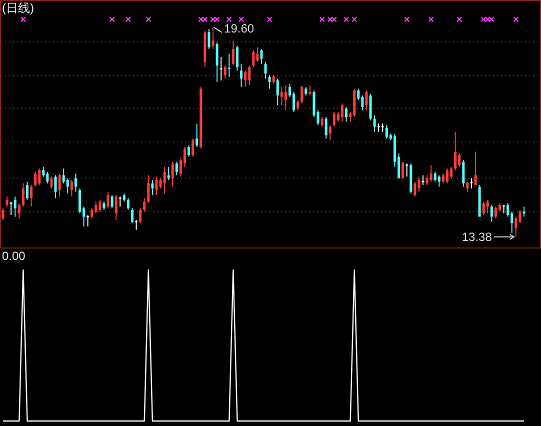 Image resolution: width=541 pixels, height=426 pixels. Describe the element at coordinates (18, 8) in the screenshot. I see `chart-title: (日线)` at that location.